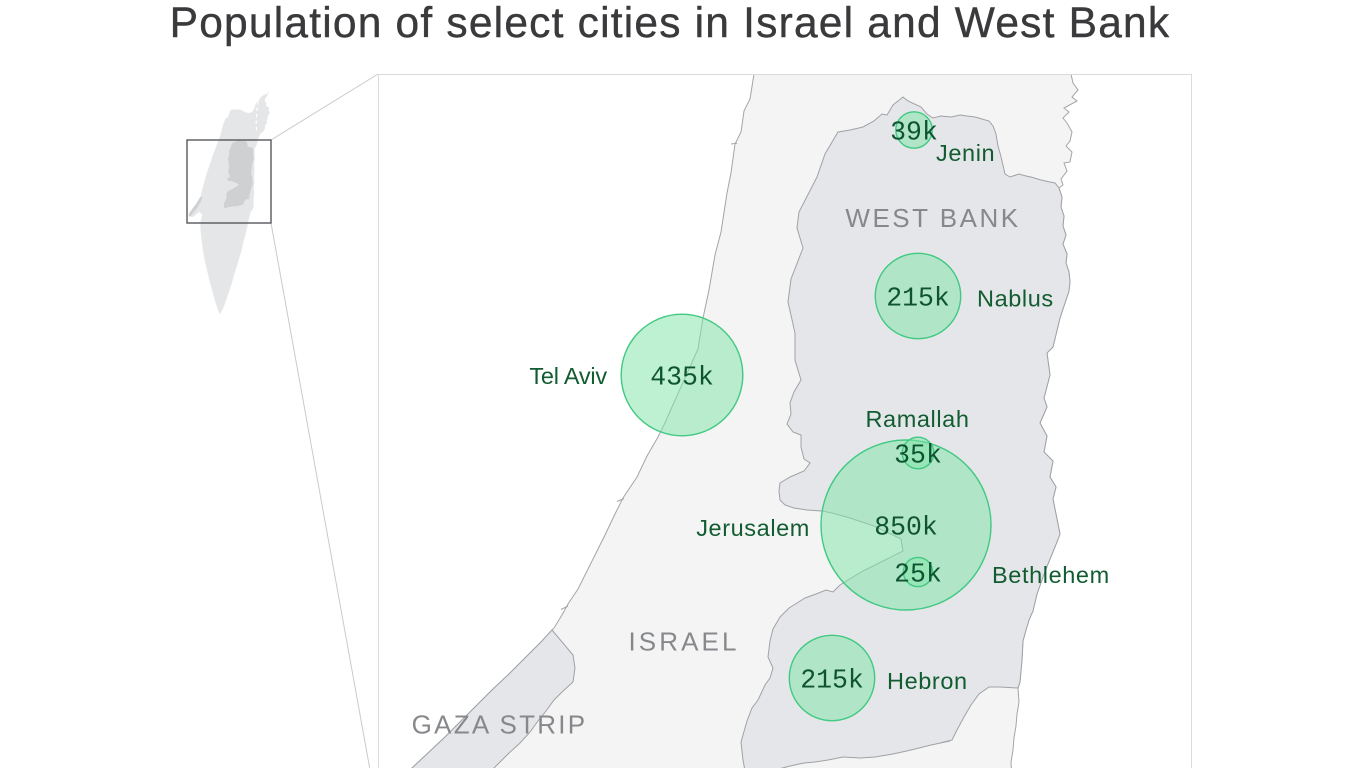 This screenshot has width=1366, height=768. What do you see at coordinates (932, 218) in the screenshot?
I see `svg-text: WEST BANK` at bounding box center [932, 218].